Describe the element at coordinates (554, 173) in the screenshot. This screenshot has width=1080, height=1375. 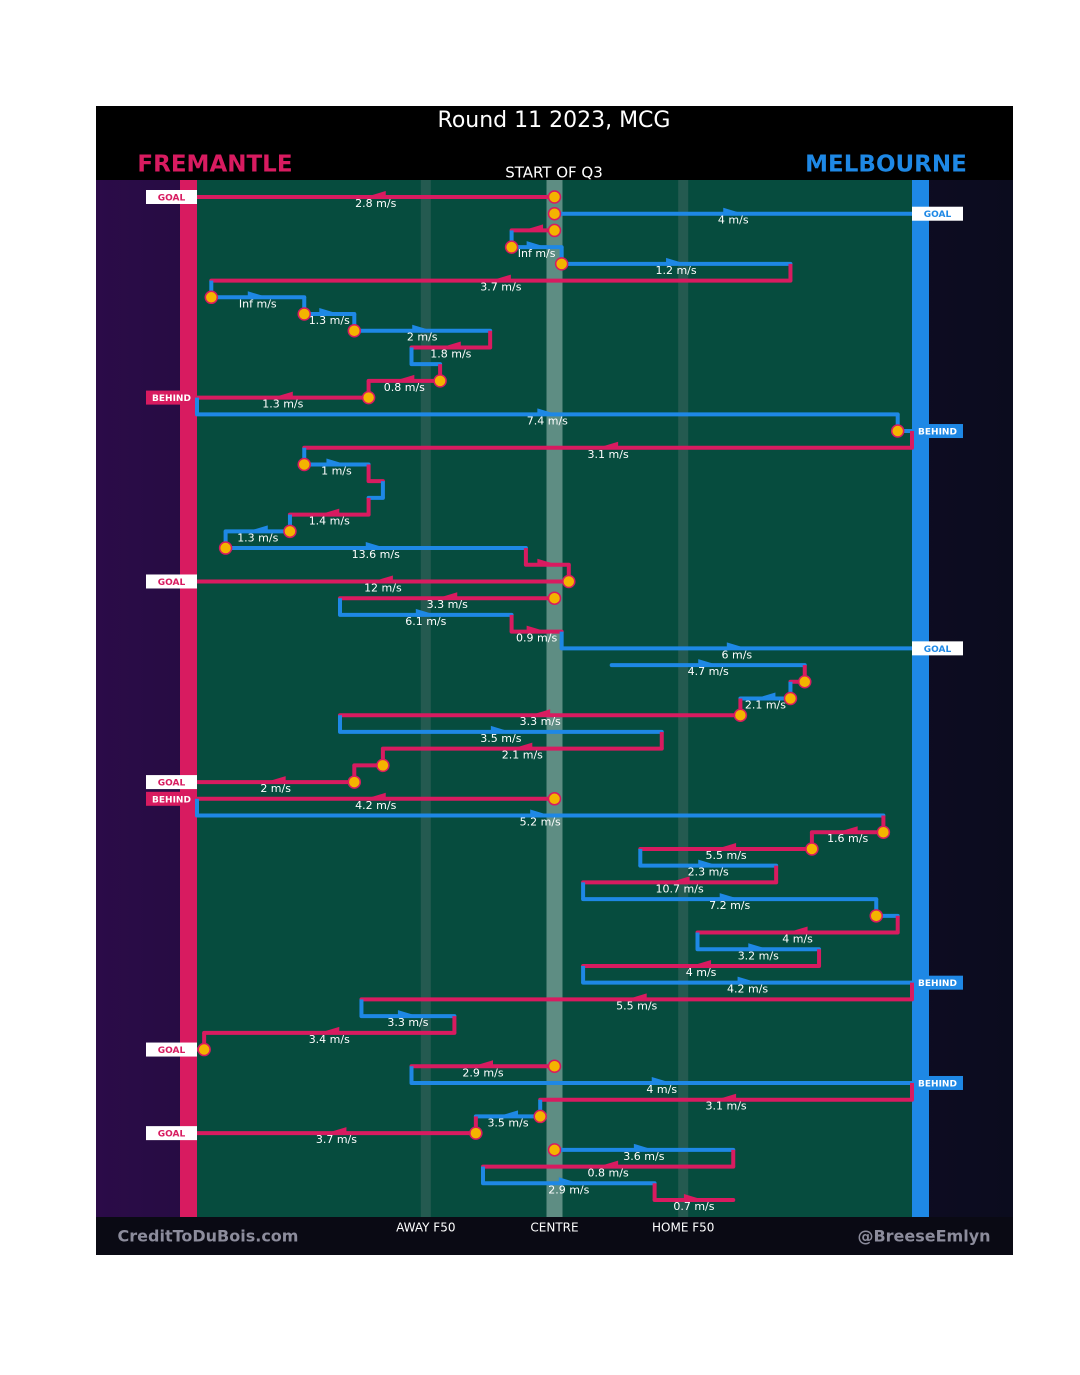
I see `subtitle: START OF Q3` at that location.